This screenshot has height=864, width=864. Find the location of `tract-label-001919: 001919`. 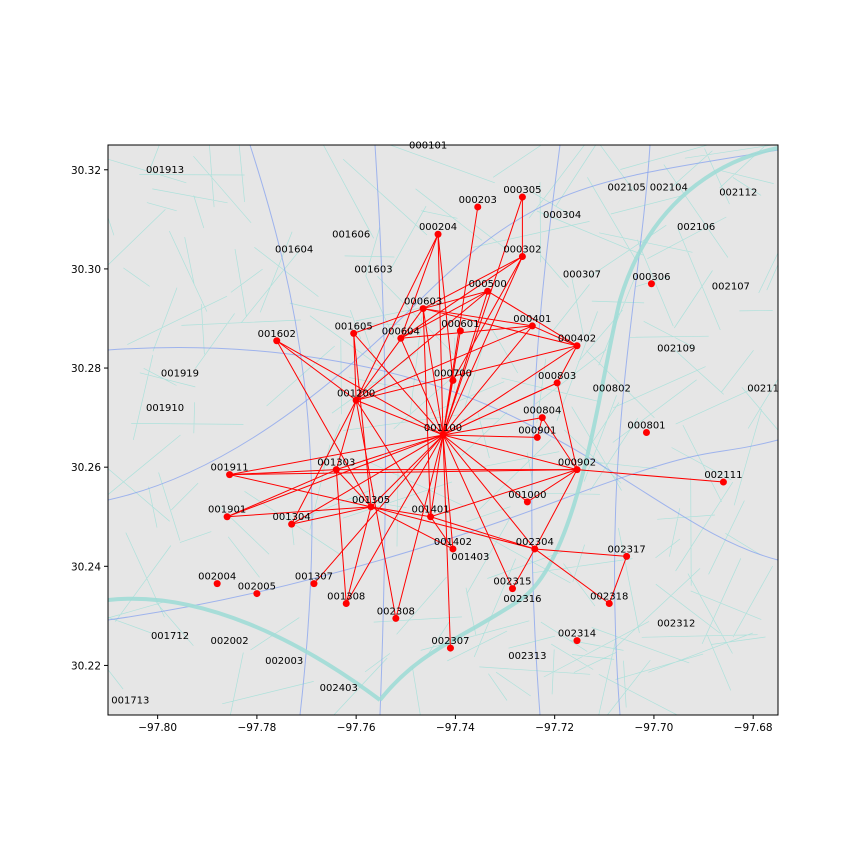

tract-label-001919: 001919 is located at coordinates (180, 373).